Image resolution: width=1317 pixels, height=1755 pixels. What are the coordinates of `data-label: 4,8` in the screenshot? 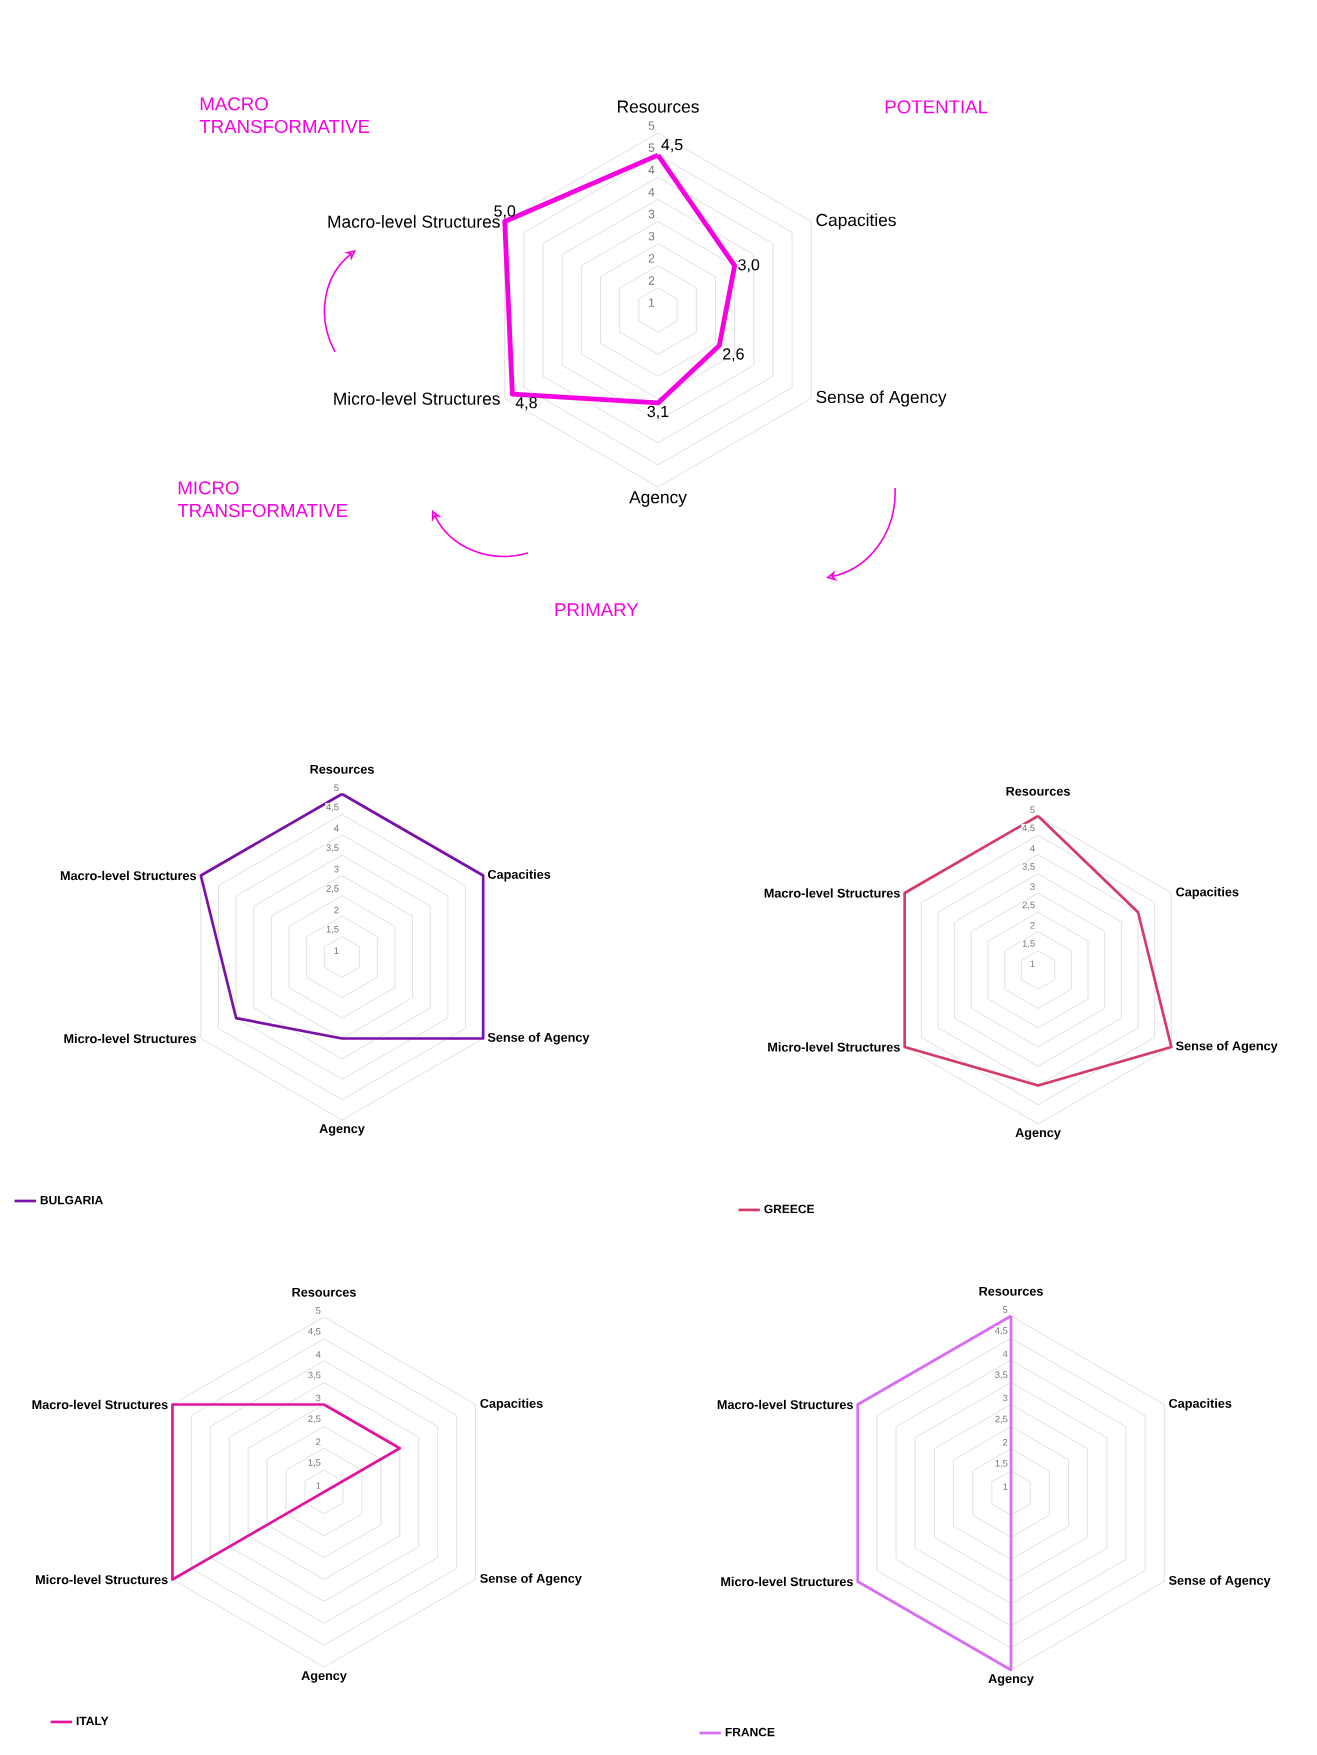 It's located at (526, 403).